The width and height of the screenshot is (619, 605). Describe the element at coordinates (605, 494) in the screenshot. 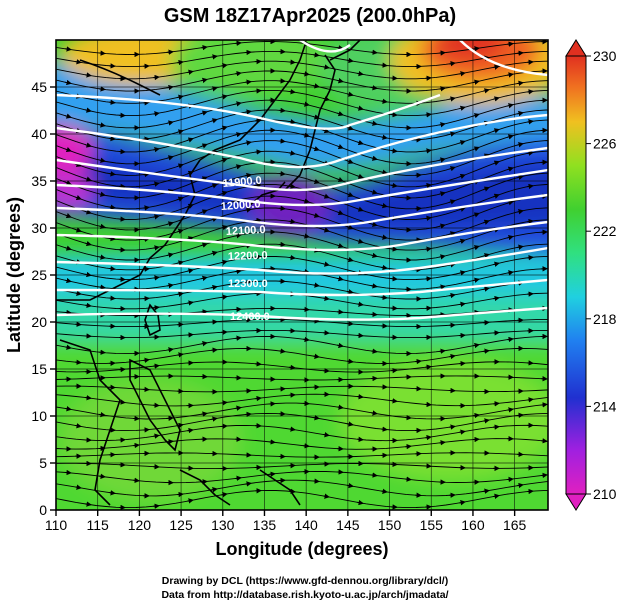

I see `colorbar-tick-label: 210` at that location.